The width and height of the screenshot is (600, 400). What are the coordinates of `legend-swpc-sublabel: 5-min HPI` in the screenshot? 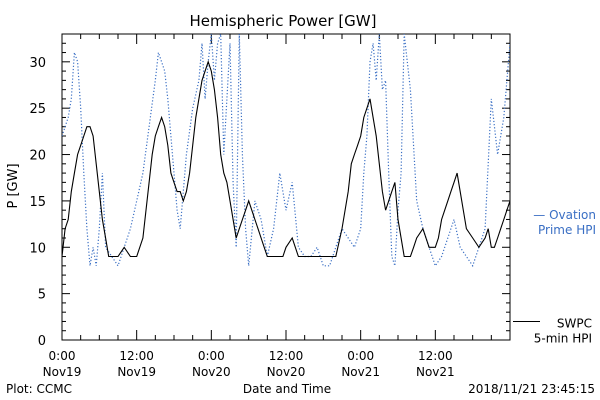 It's located at (563, 338).